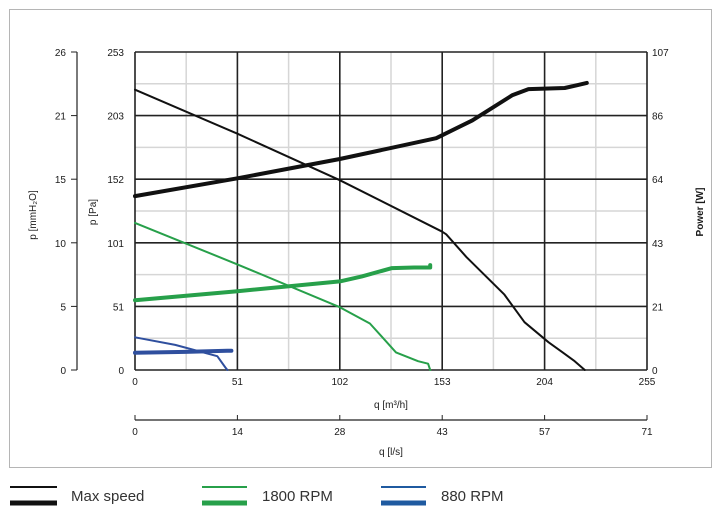  Describe the element at coordinates (119, 307) in the screenshot. I see `pa-tick-label: 51` at that location.